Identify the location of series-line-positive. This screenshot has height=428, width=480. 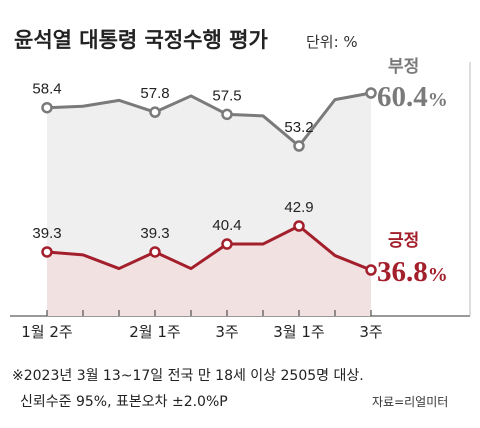
(209, 248).